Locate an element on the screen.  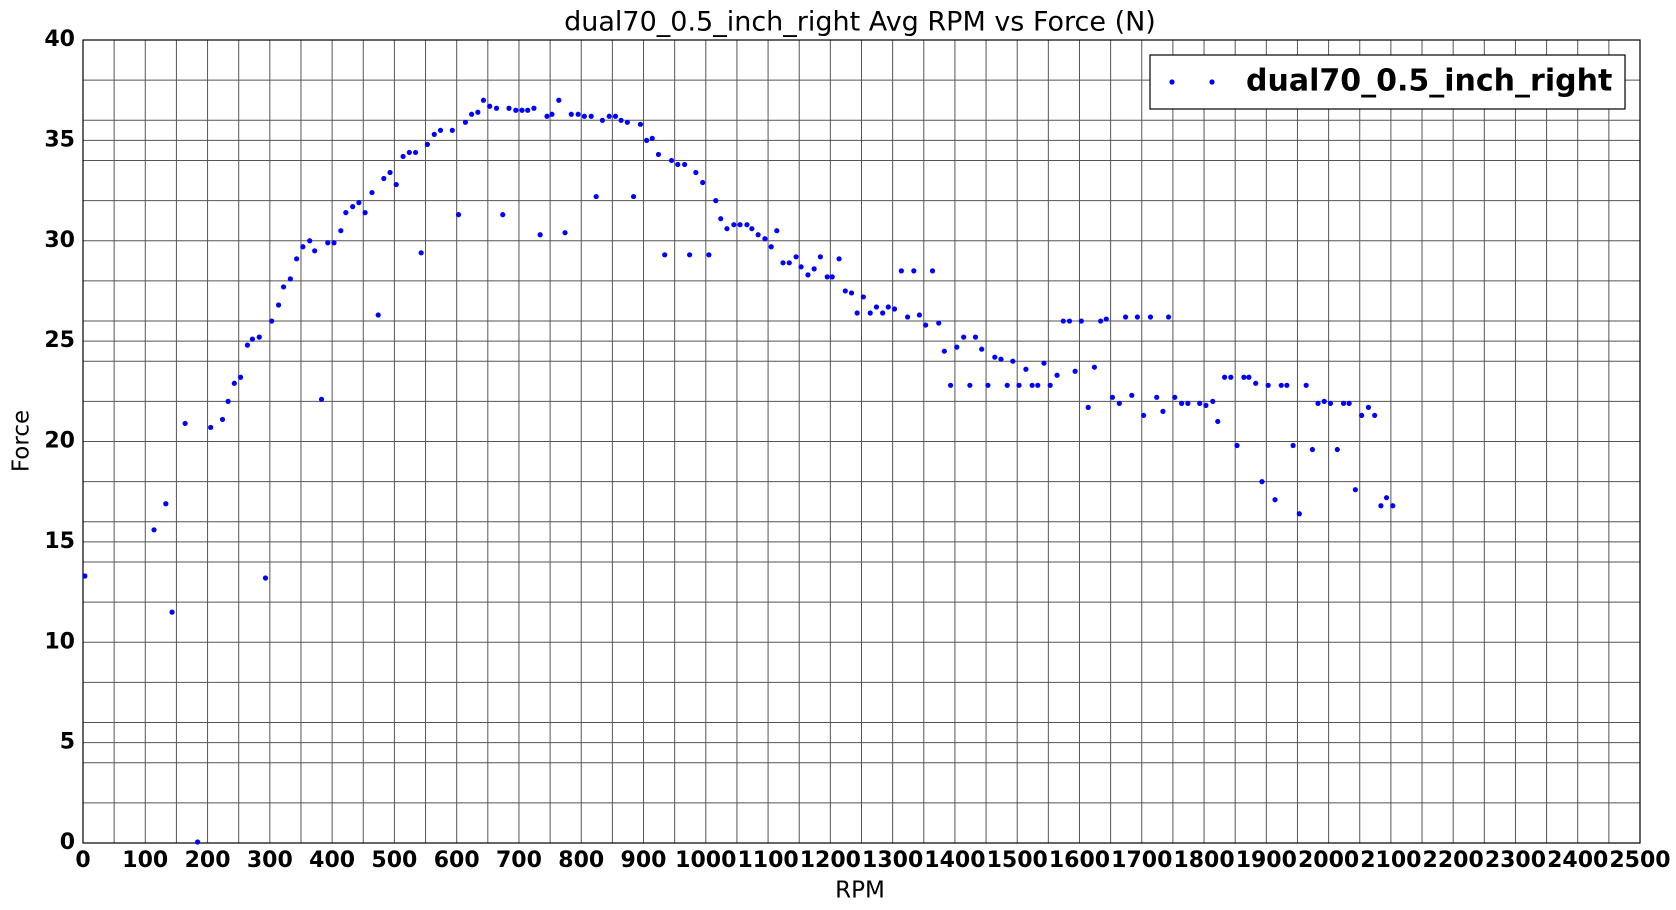
x-tick-label: 1200 is located at coordinates (830, 860).